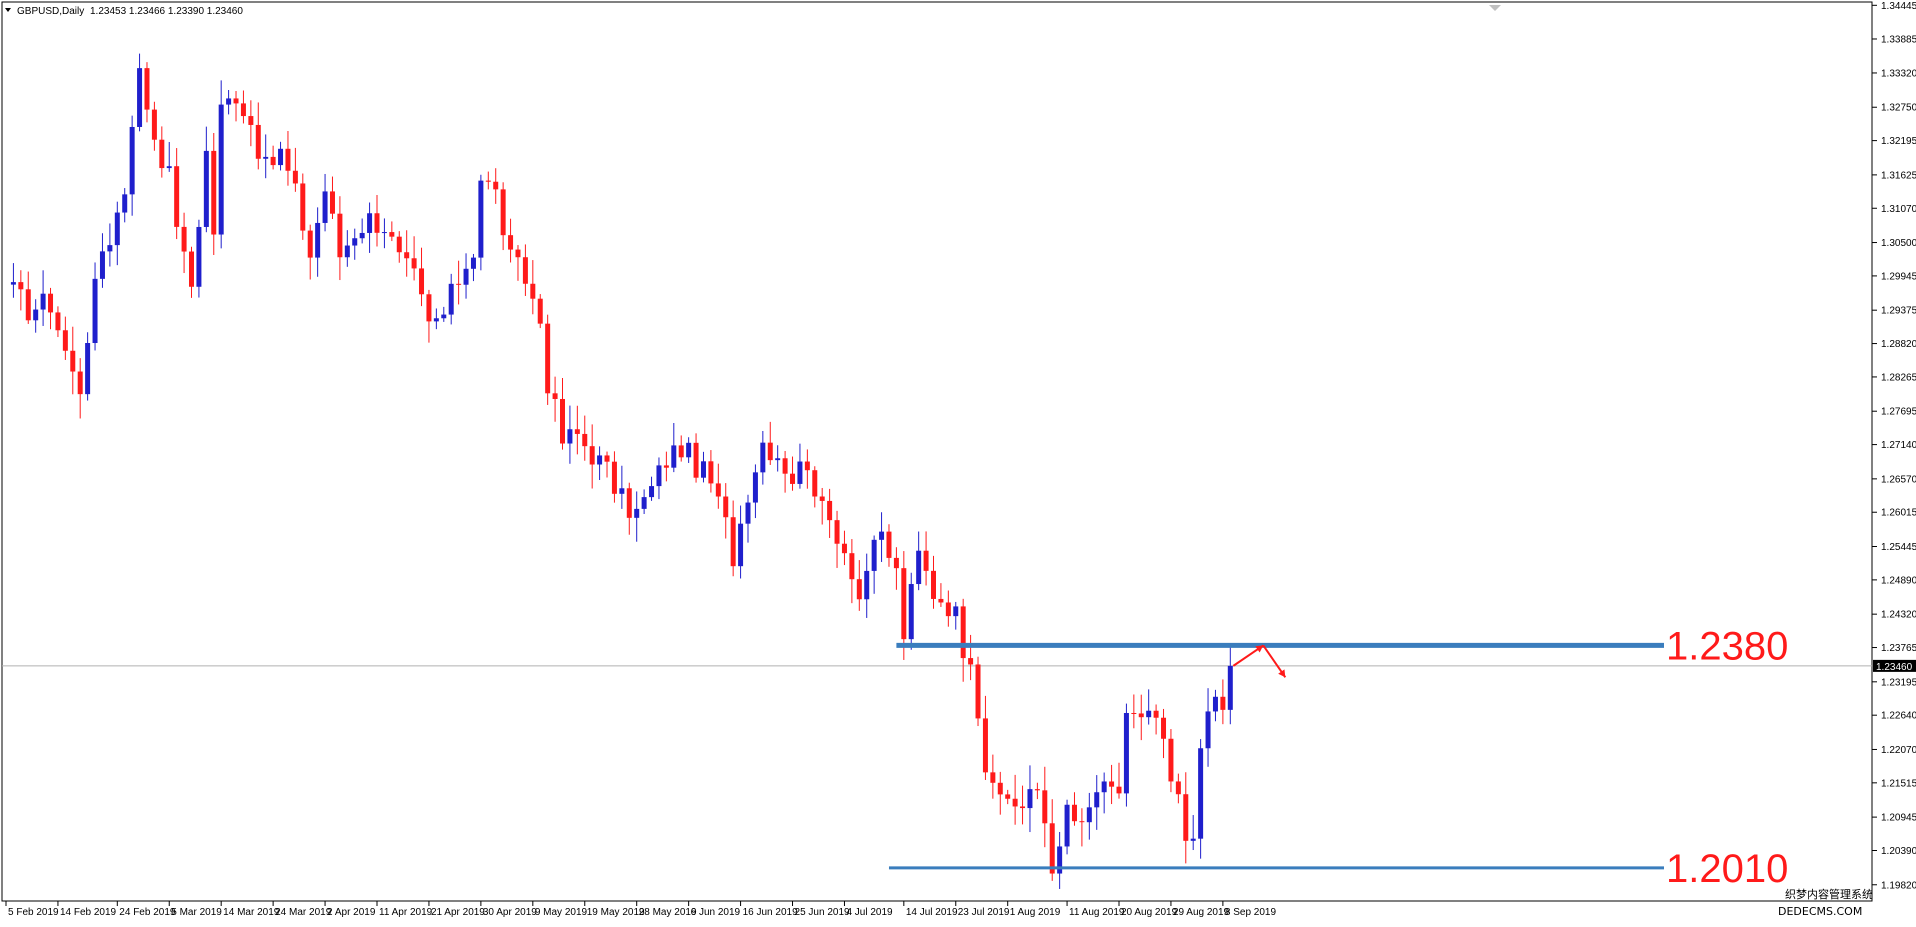 Image resolution: width=1916 pixels, height=927 pixels. Describe the element at coordinates (8, 10) in the screenshot. I see `collapse-triangle-icon` at that location.